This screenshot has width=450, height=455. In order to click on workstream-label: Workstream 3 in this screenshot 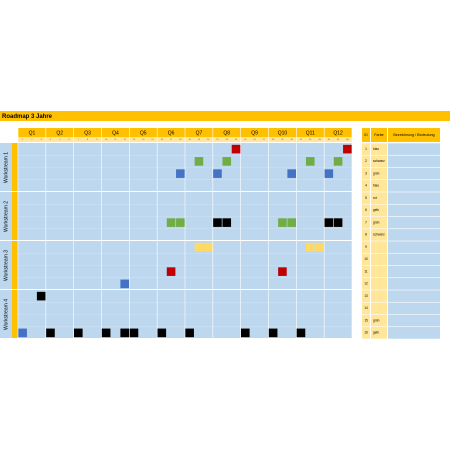, I will do `click(6, 265)`.